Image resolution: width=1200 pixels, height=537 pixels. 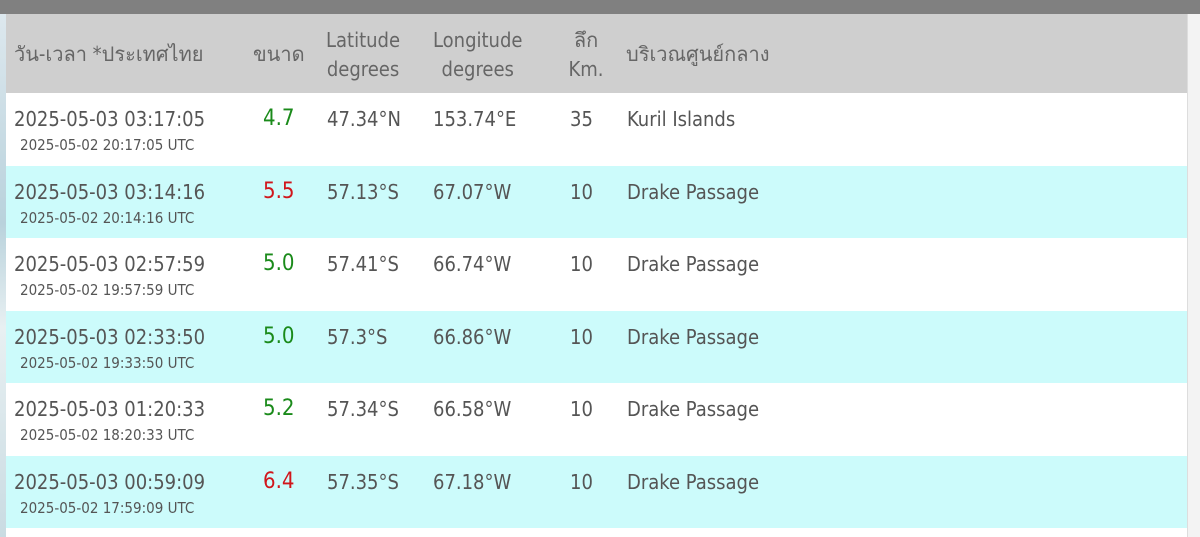 What do you see at coordinates (279, 408) in the screenshot?
I see `magnitude: 5.2` at bounding box center [279, 408].